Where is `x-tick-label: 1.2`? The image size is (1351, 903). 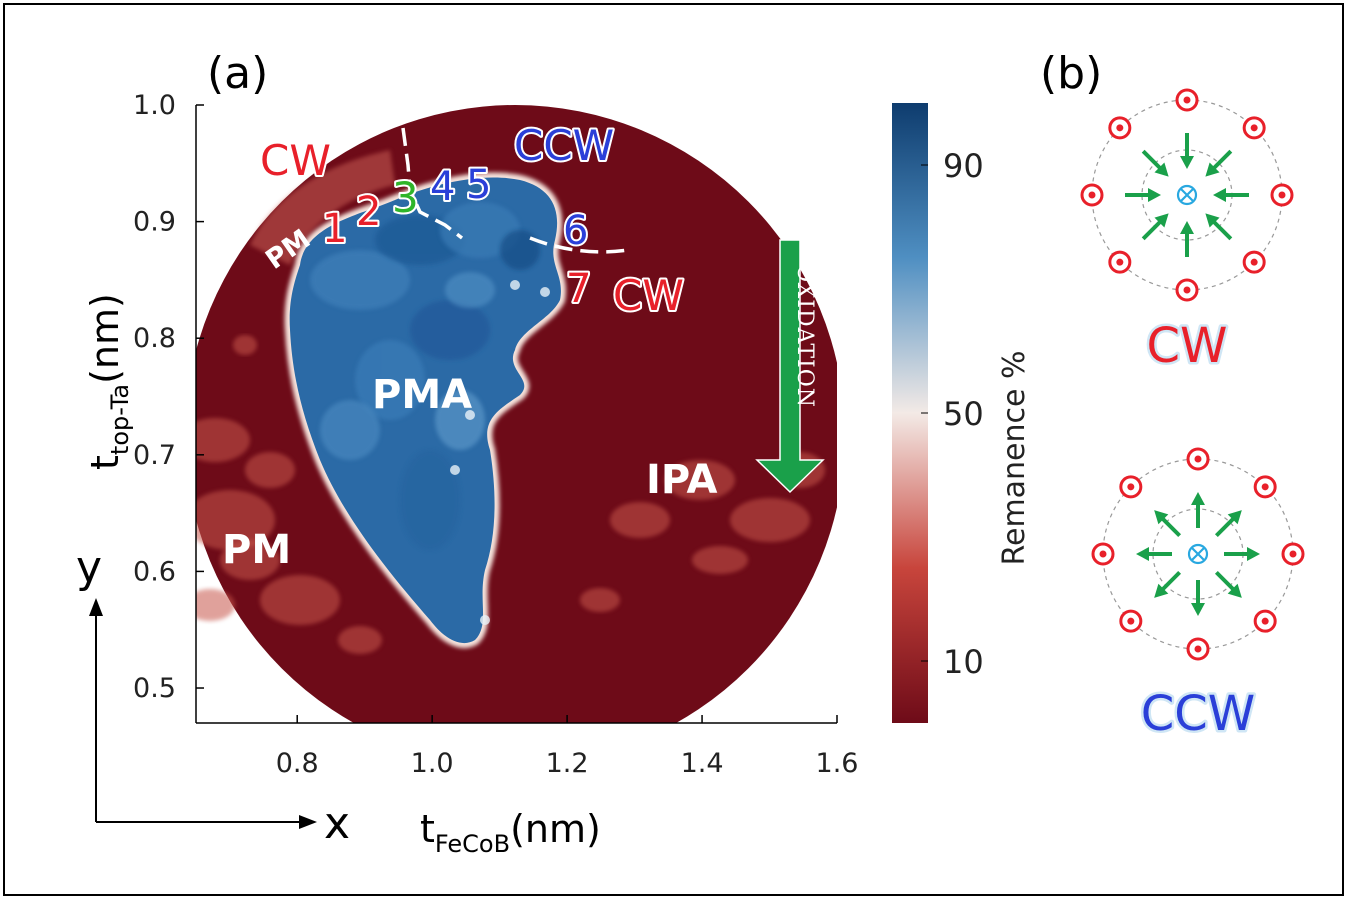
x-tick-label: 1.2 is located at coordinates (567, 763).